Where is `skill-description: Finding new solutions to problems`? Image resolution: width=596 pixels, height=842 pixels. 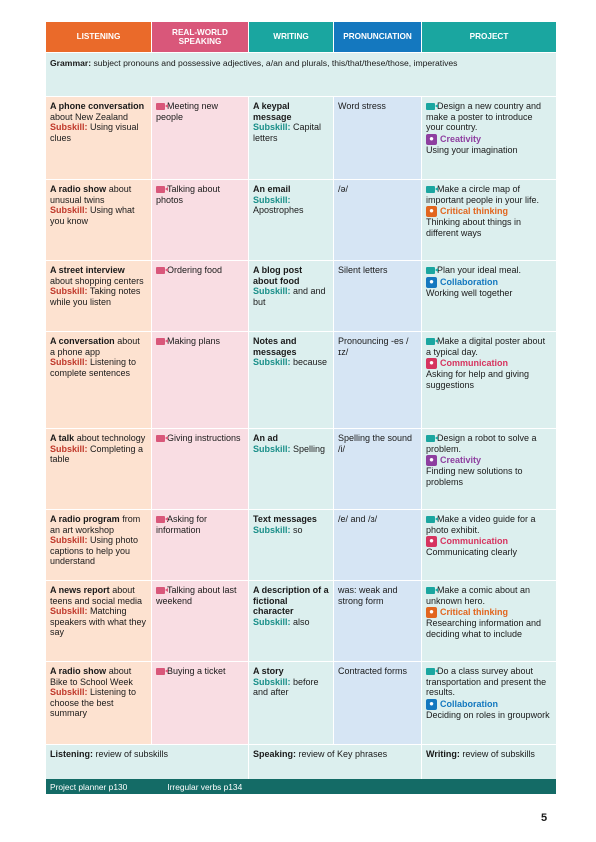 skill-description: Finding new solutions to problems is located at coordinates (474, 476).